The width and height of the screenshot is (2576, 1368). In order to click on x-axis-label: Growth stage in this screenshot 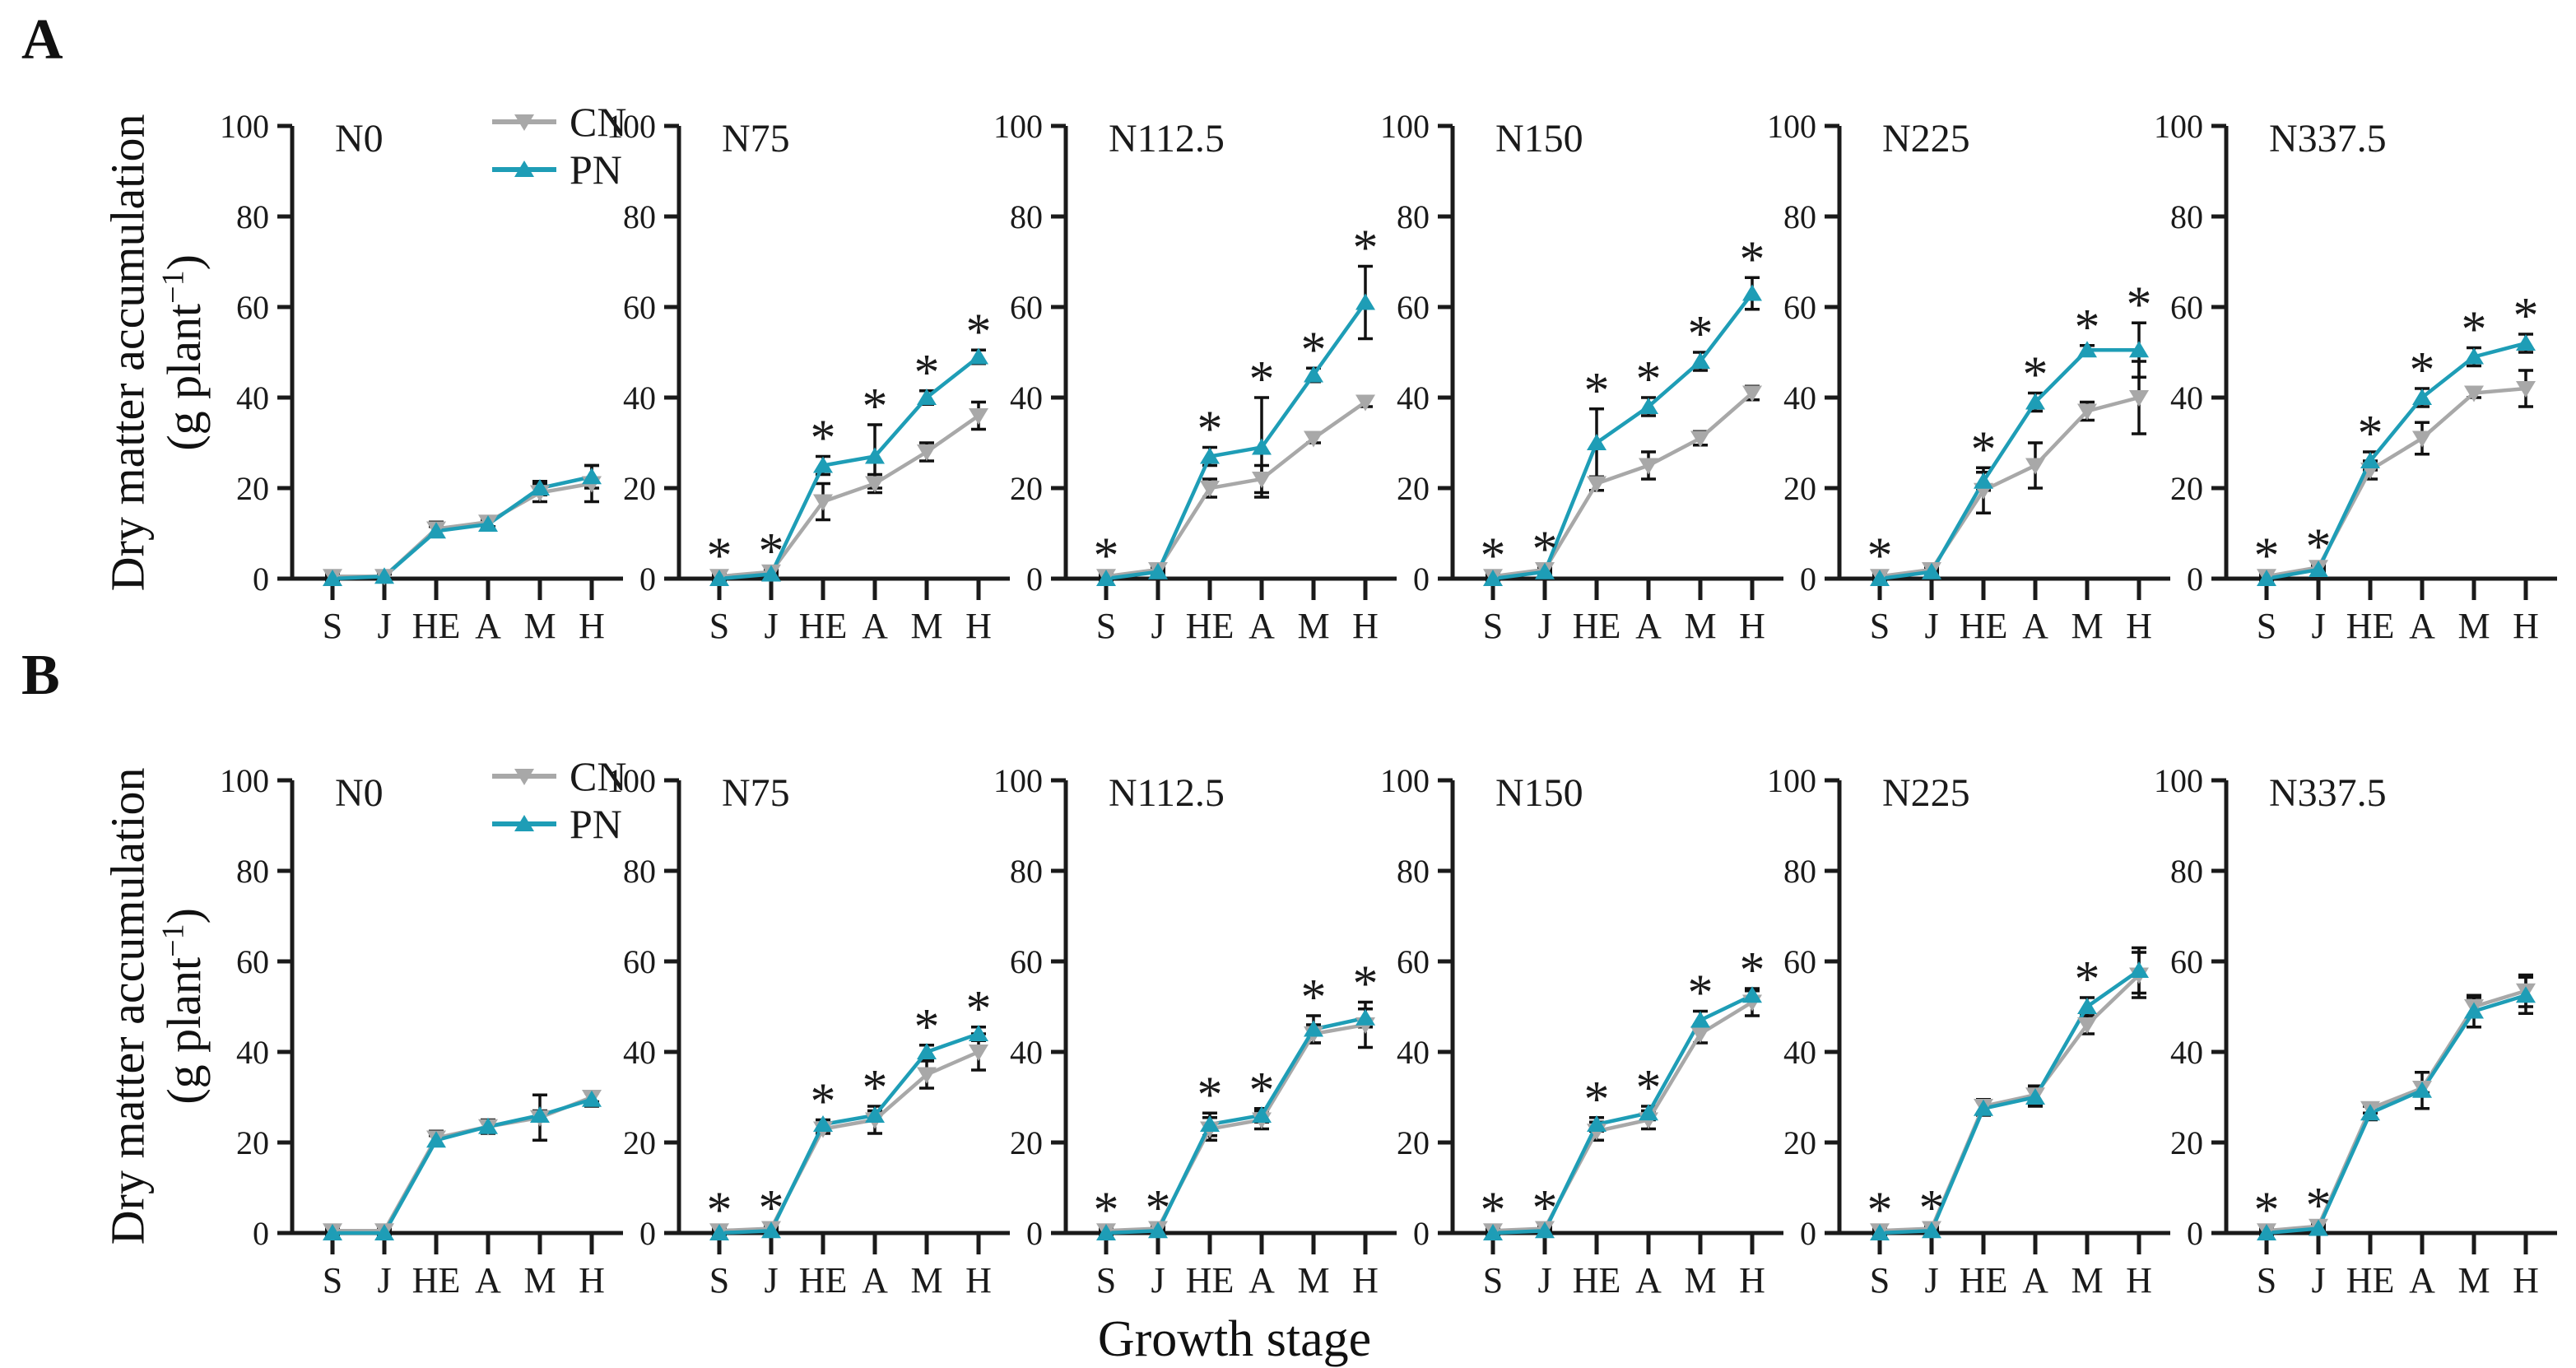, I will do `click(1234, 1339)`.